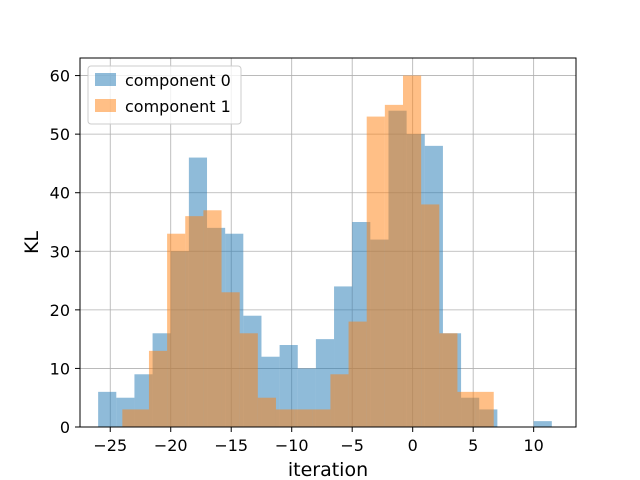 This screenshot has width=640, height=480. Describe the element at coordinates (60, 310) in the screenshot. I see `y-tick-label: 20` at that location.